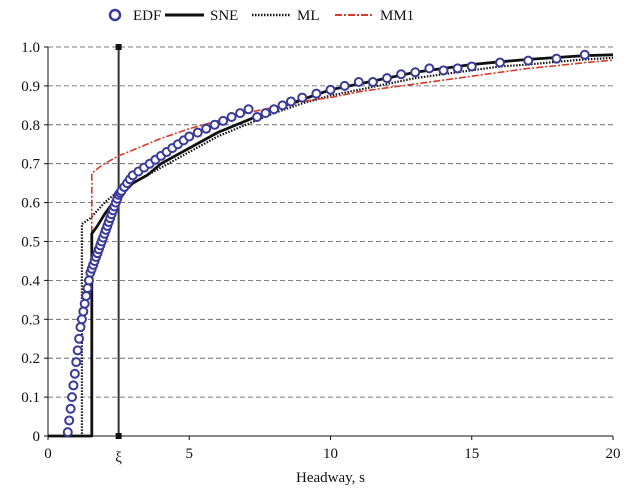 This screenshot has height=489, width=633. What do you see at coordinates (30, 165) in the screenshot?
I see `y-tick-label-7: 0.7` at bounding box center [30, 165].